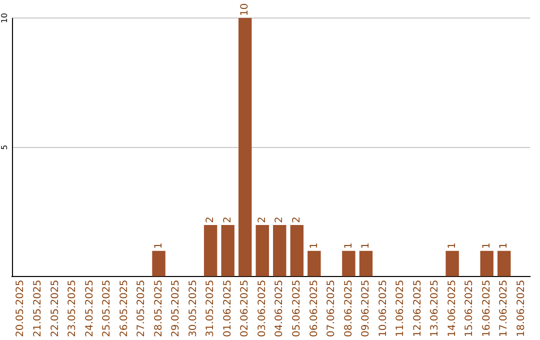 This screenshot has width=540, height=340. I want to click on x-tick-label: 18.06.2025, so click(521, 309).